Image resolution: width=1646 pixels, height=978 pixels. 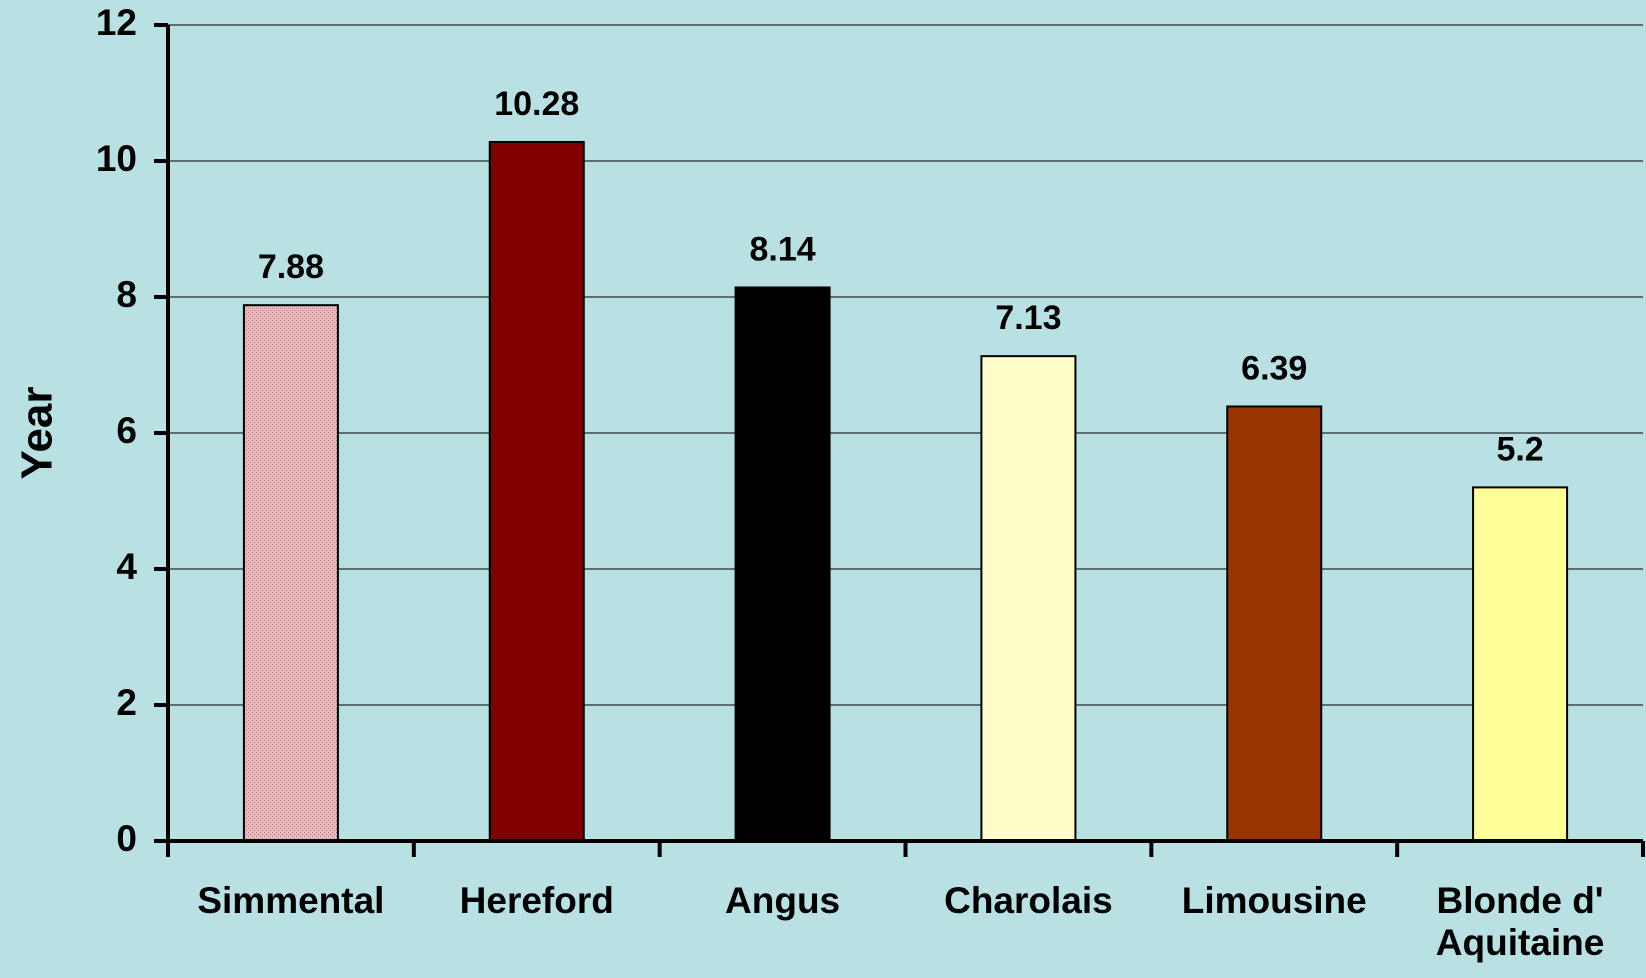 What do you see at coordinates (126, 838) in the screenshot?
I see `y-tick-label: 0` at bounding box center [126, 838].